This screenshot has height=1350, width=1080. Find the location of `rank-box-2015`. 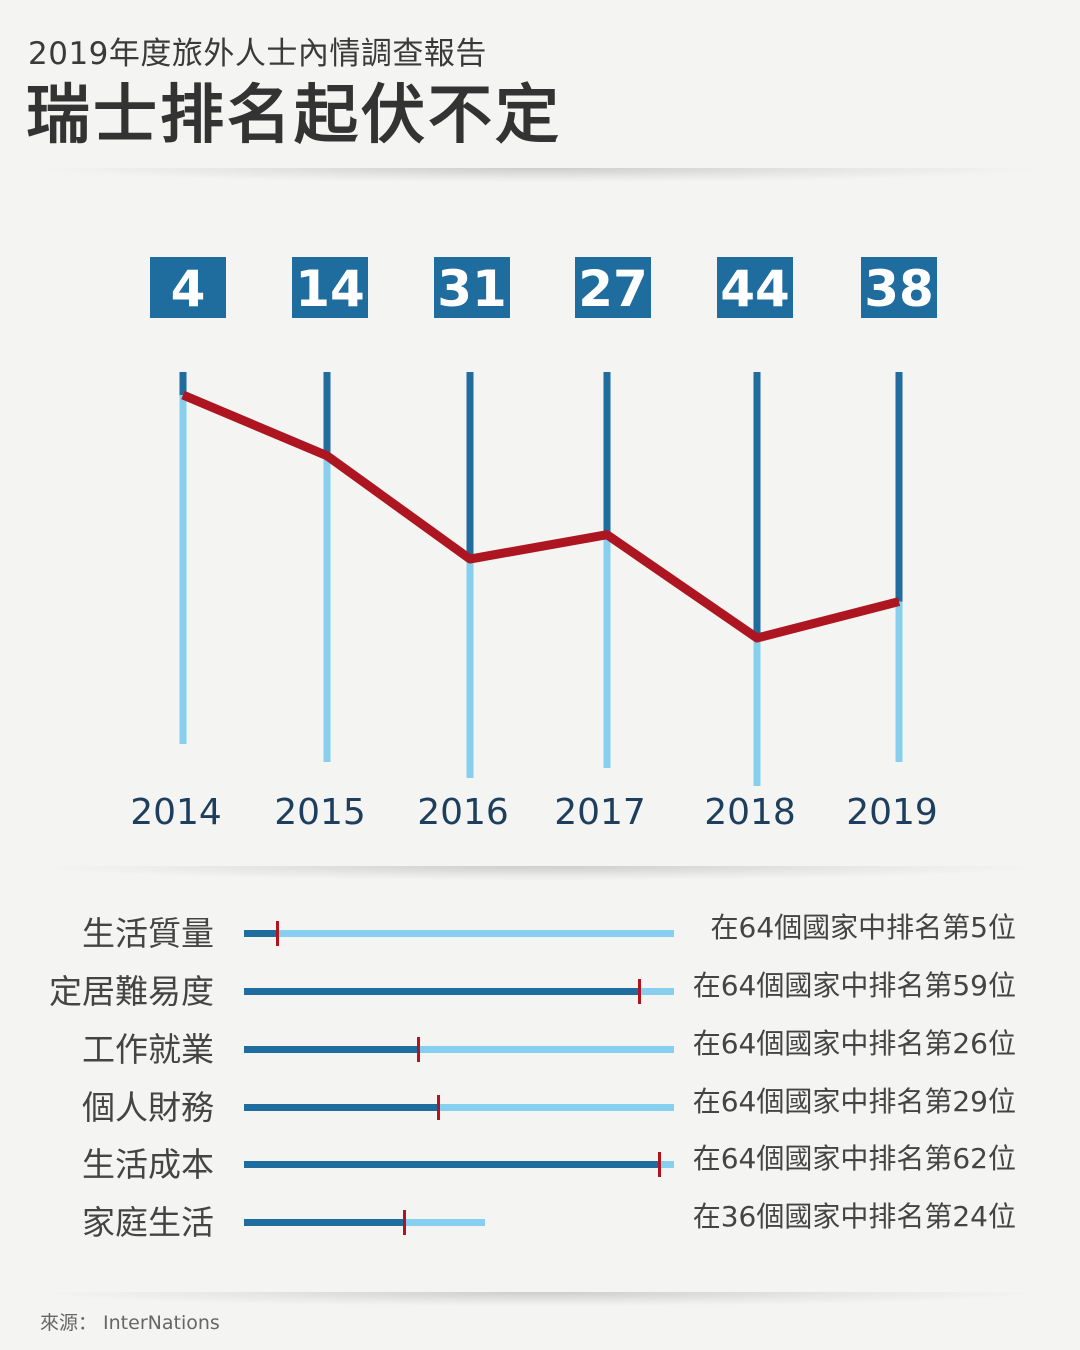

rank-box-2015 is located at coordinates (330, 287).